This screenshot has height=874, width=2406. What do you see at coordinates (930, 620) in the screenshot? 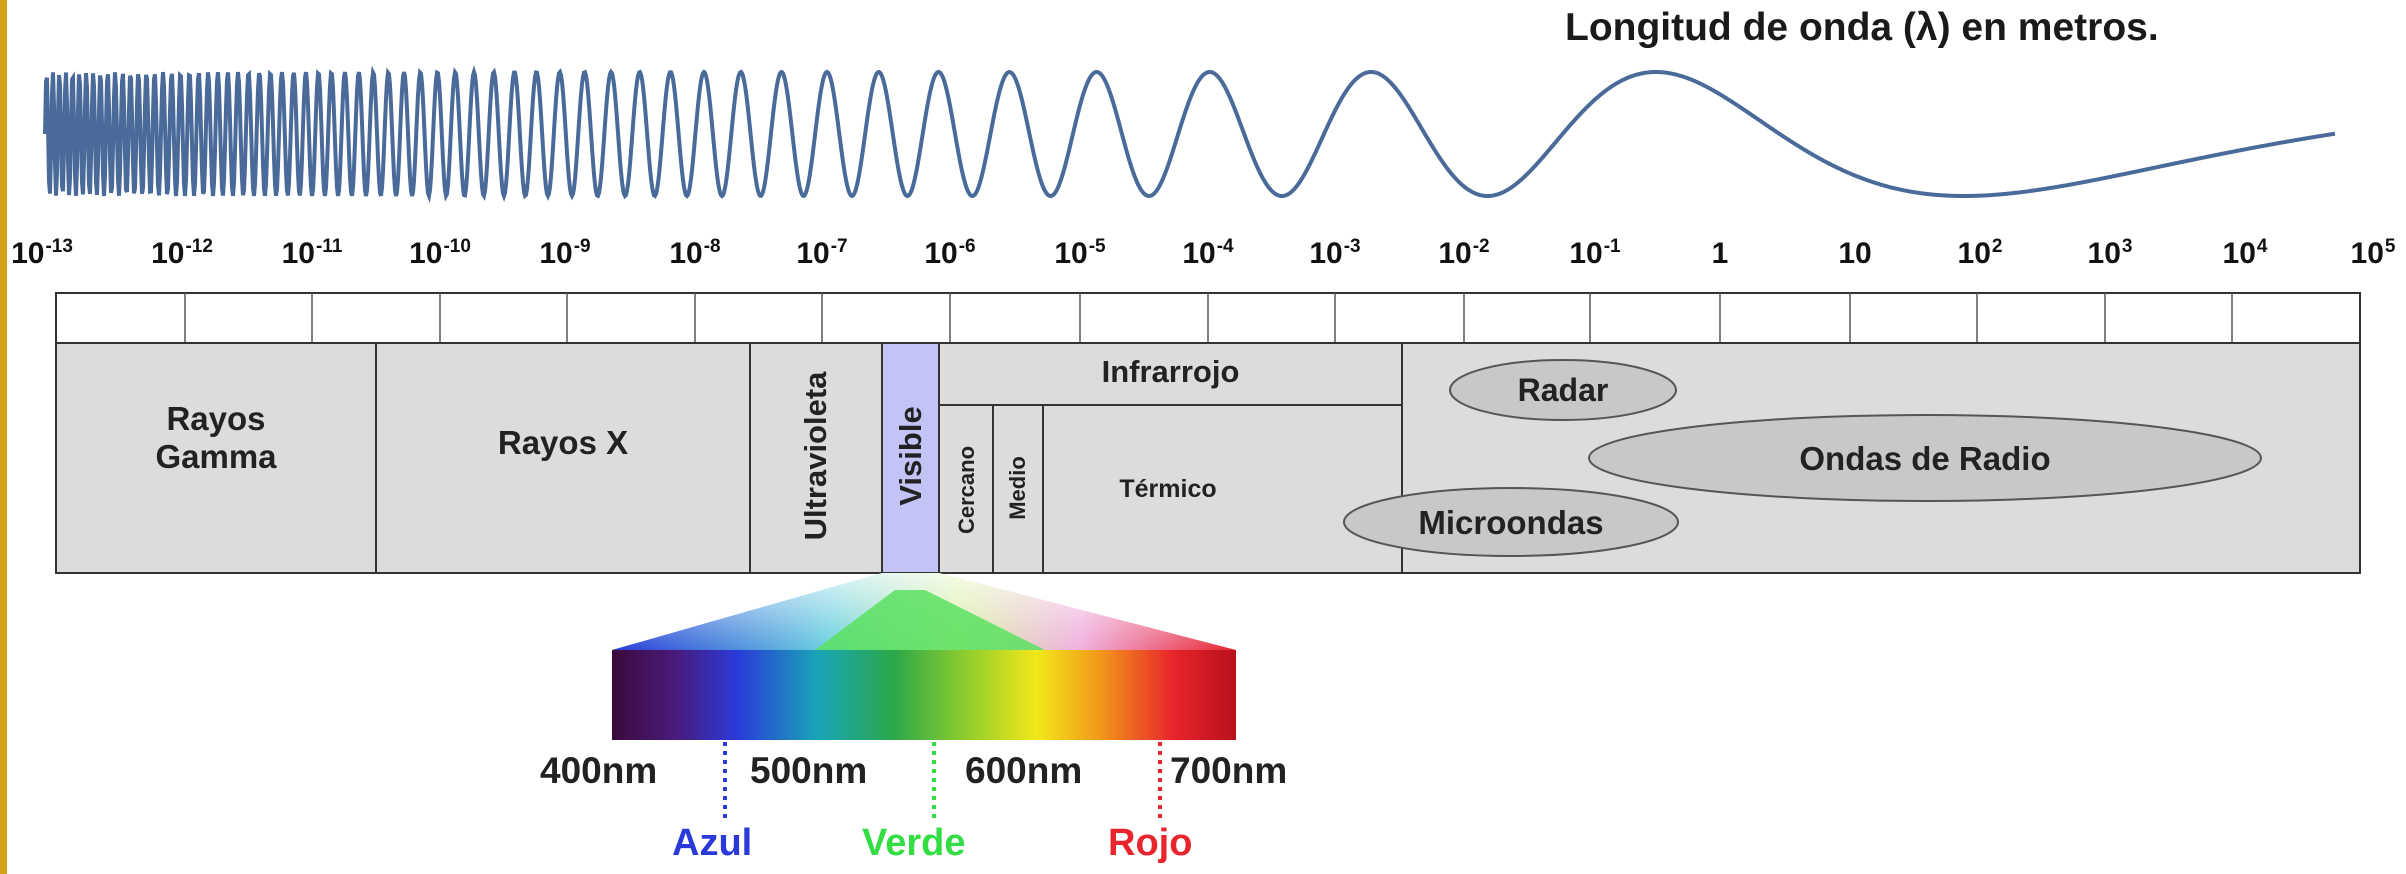
I see `spectrum-fan-green` at bounding box center [930, 620].